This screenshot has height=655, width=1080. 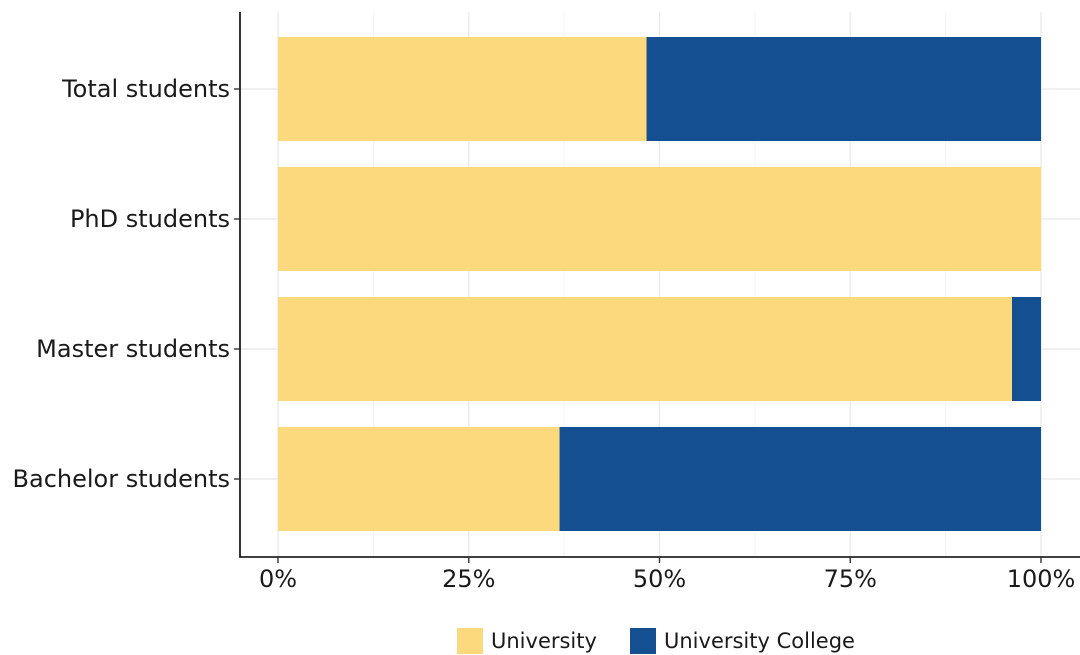 What do you see at coordinates (643, 641) in the screenshot?
I see `legend-key-university-college` at bounding box center [643, 641].